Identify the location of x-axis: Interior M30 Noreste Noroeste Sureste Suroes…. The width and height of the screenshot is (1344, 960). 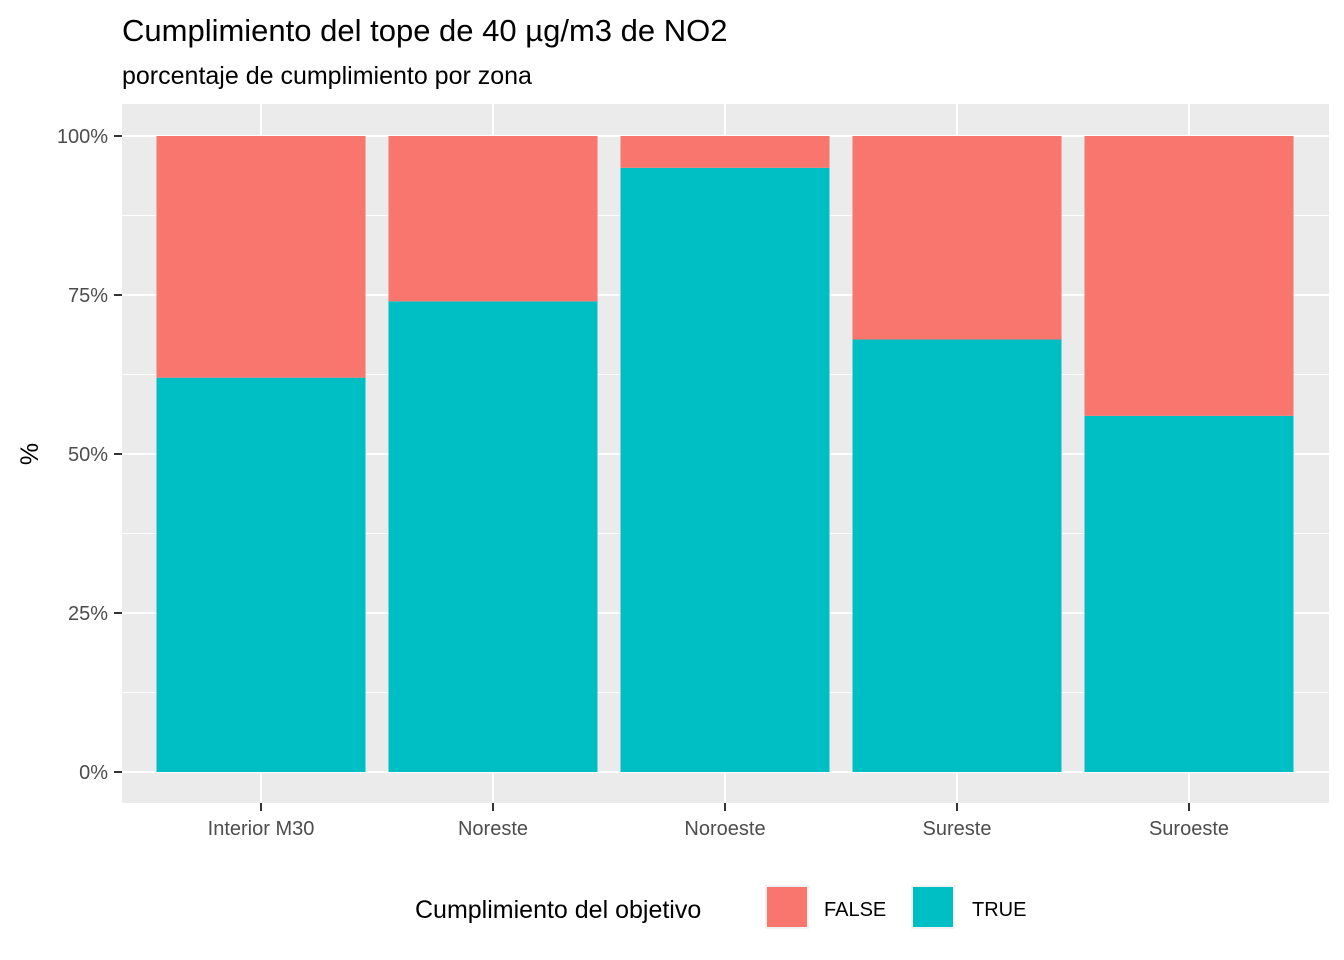
(718, 821).